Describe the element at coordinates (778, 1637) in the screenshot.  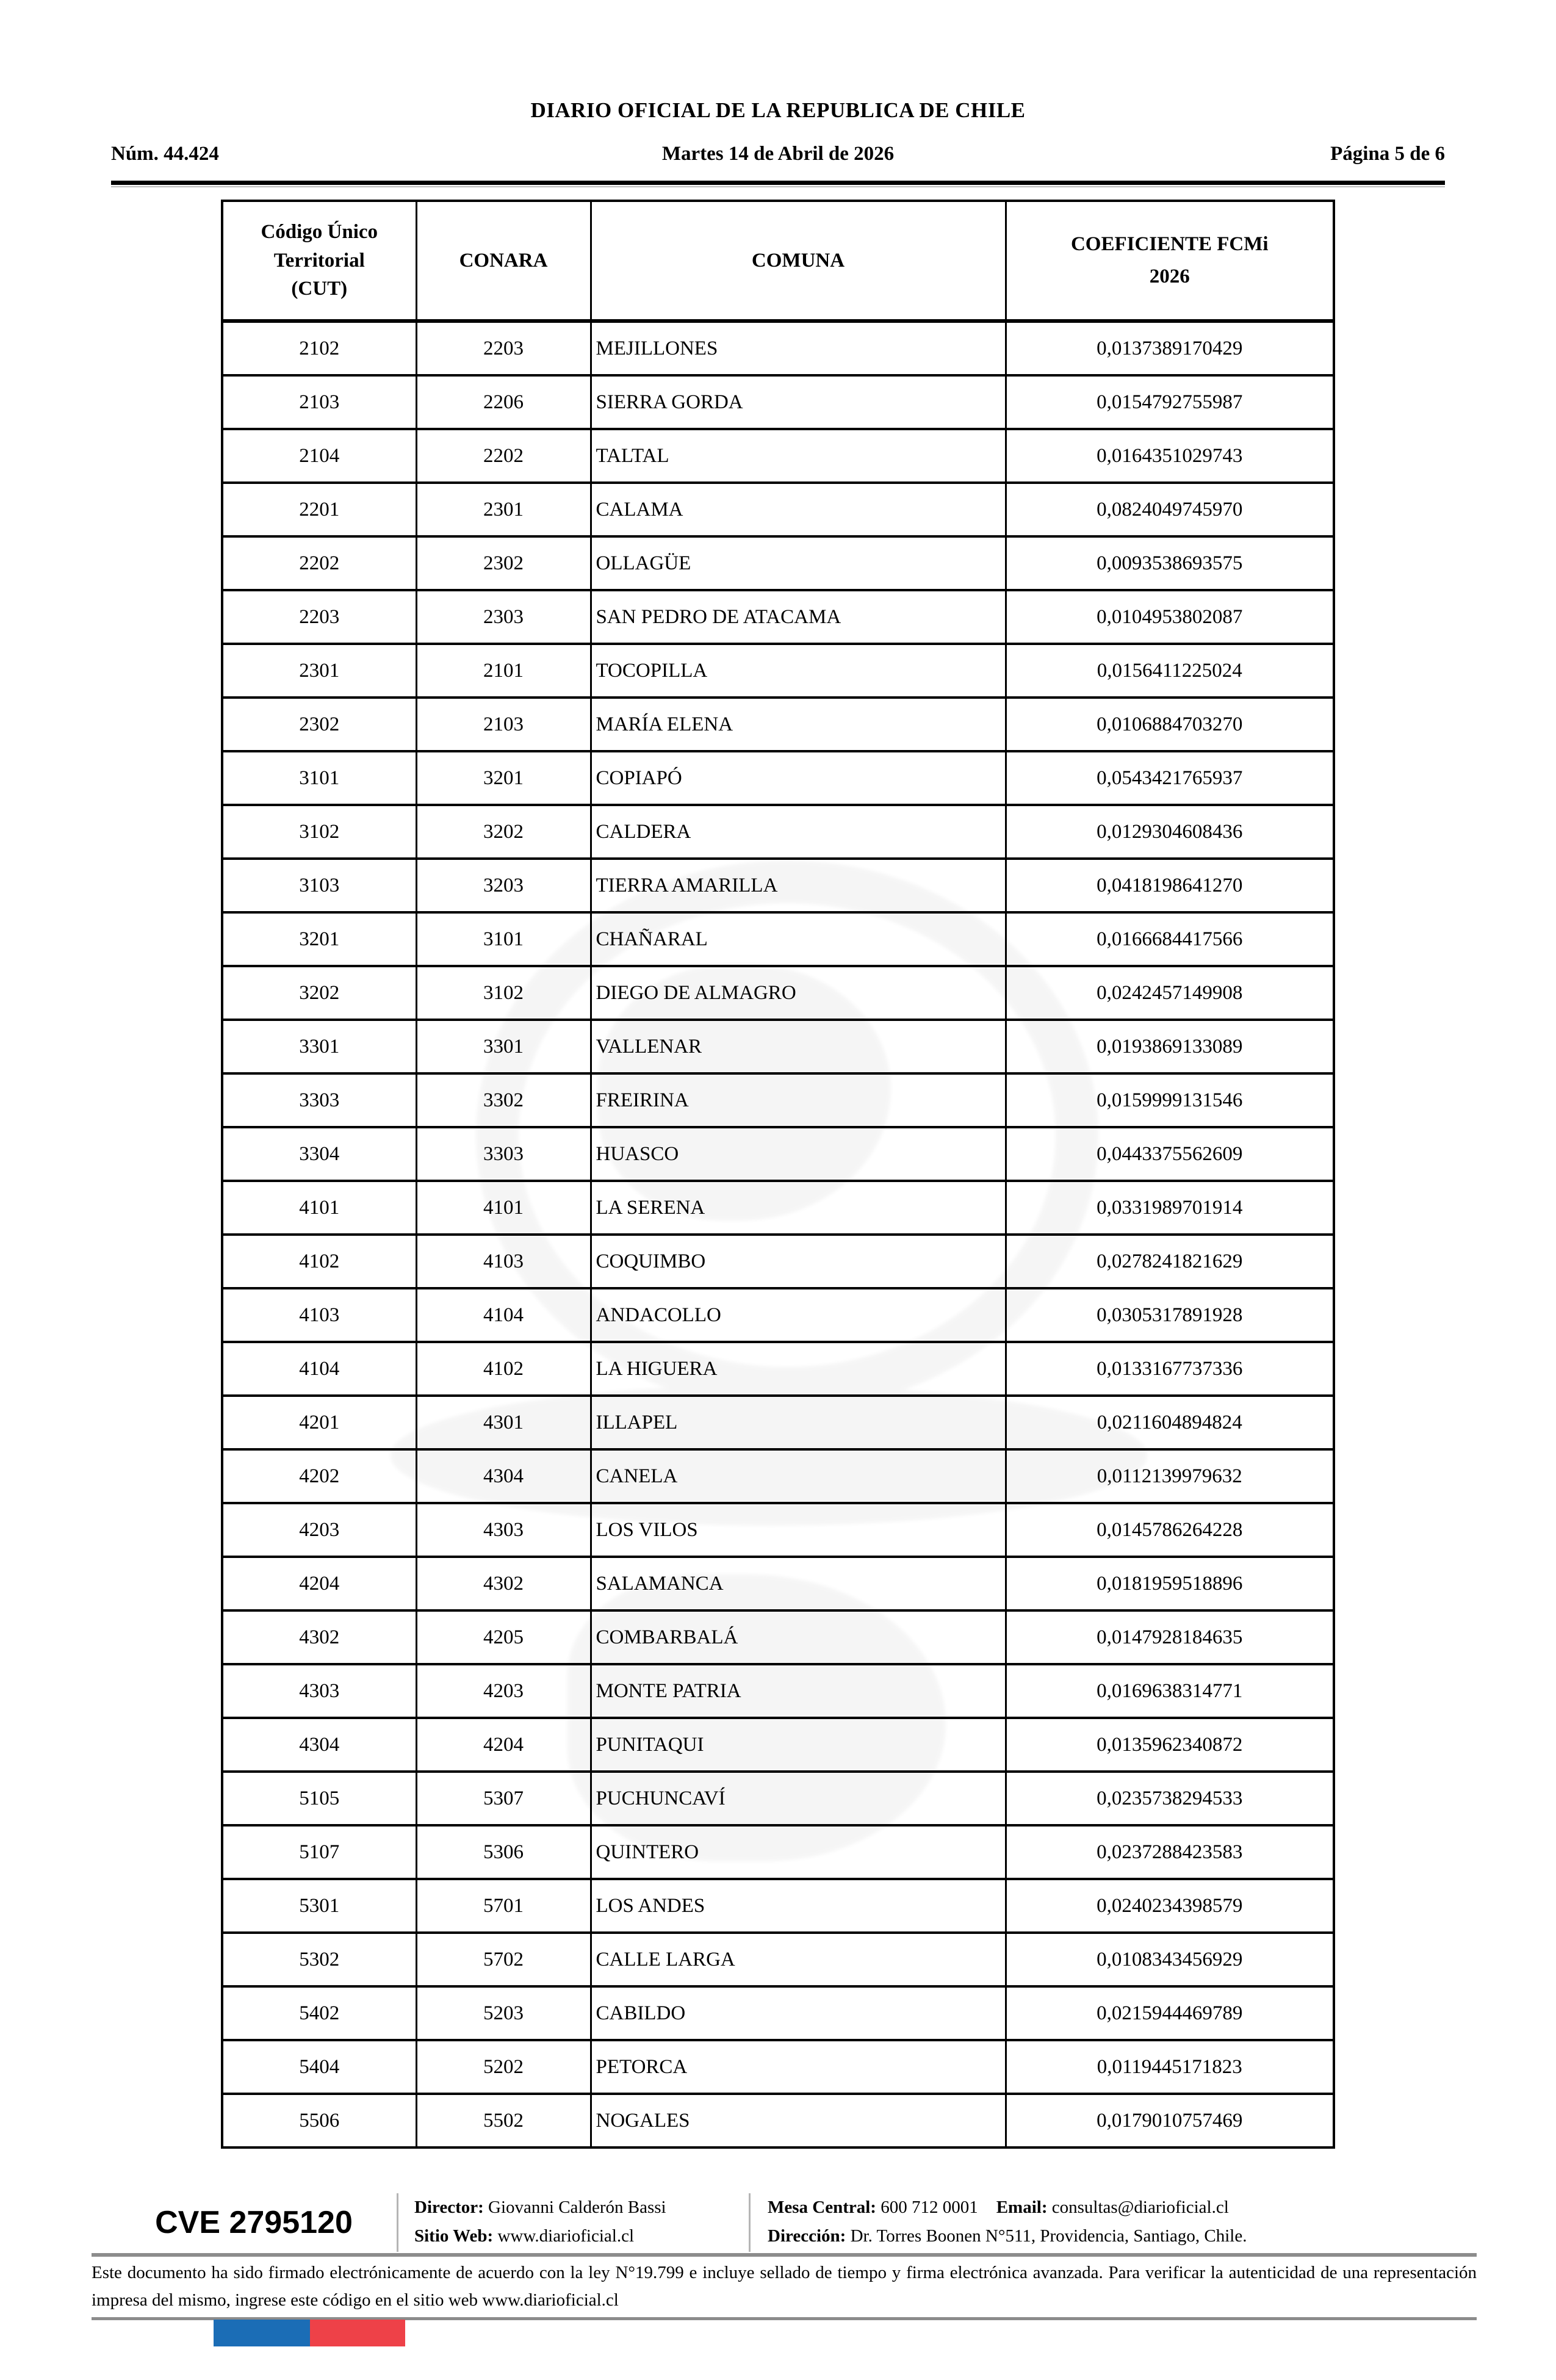
I see `table-row: 4302 4205 COMBARBALÁ 0,0147928184635` at that location.